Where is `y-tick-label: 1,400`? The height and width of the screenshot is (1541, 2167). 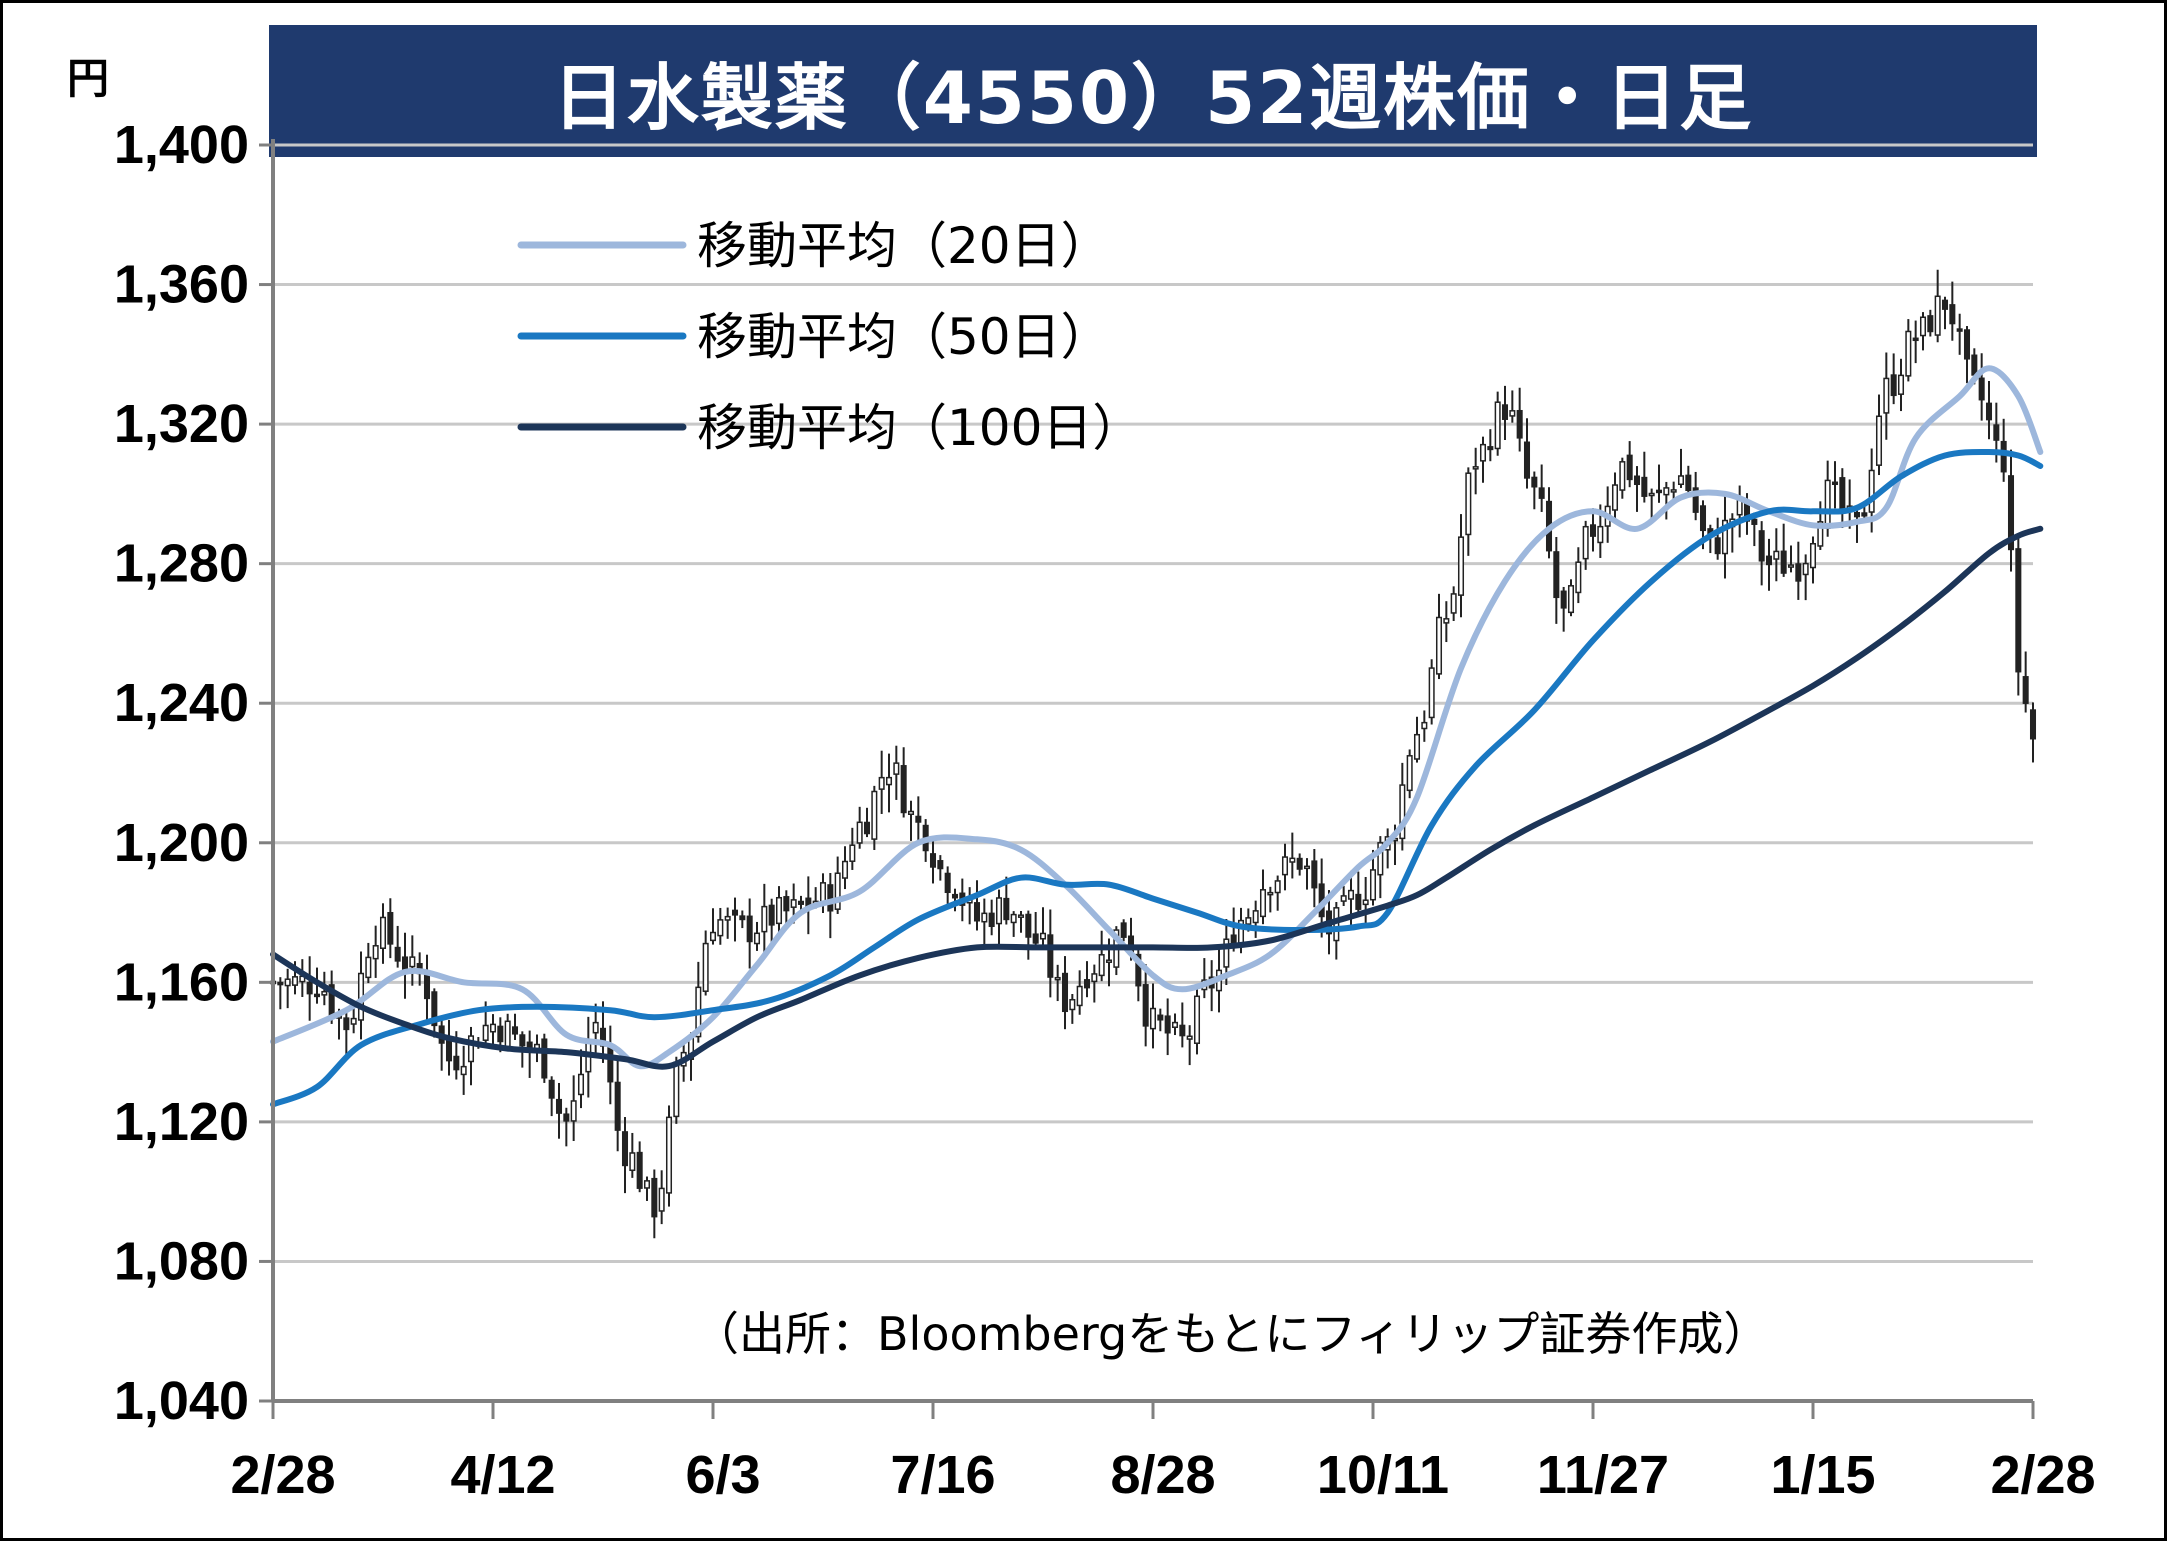
y-tick-label: 1,400 is located at coordinates (181, 145).